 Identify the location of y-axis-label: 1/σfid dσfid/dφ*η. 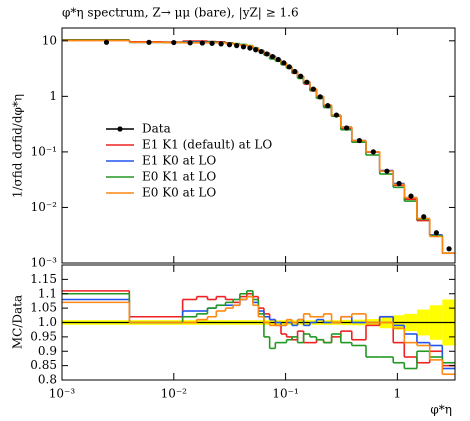
(18, 146).